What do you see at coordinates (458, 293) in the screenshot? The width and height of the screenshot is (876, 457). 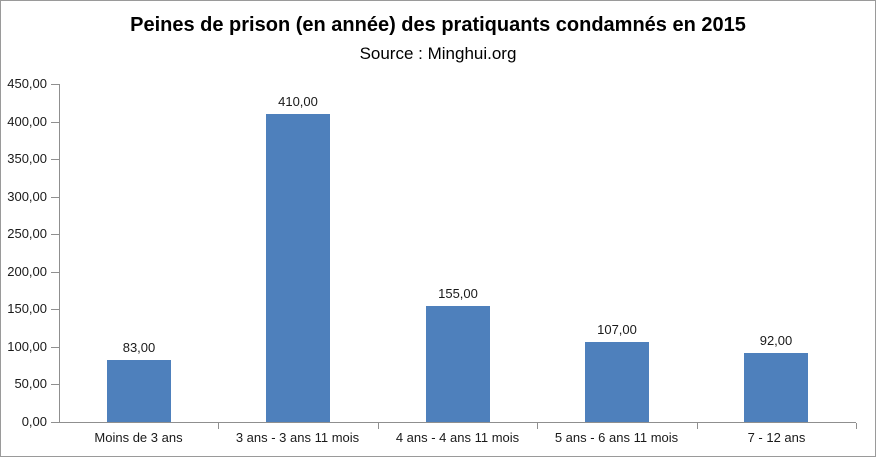 I see `bar-value-label: 155,00` at bounding box center [458, 293].